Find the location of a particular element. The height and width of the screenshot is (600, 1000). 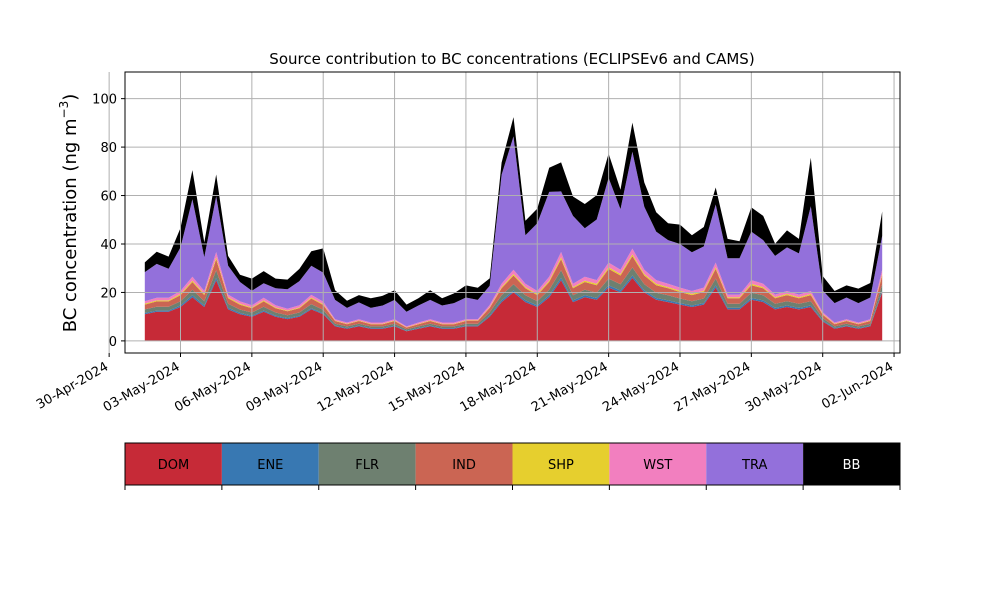

y-axis-label: BC concentration (ng m−3) is located at coordinates (69, 213).